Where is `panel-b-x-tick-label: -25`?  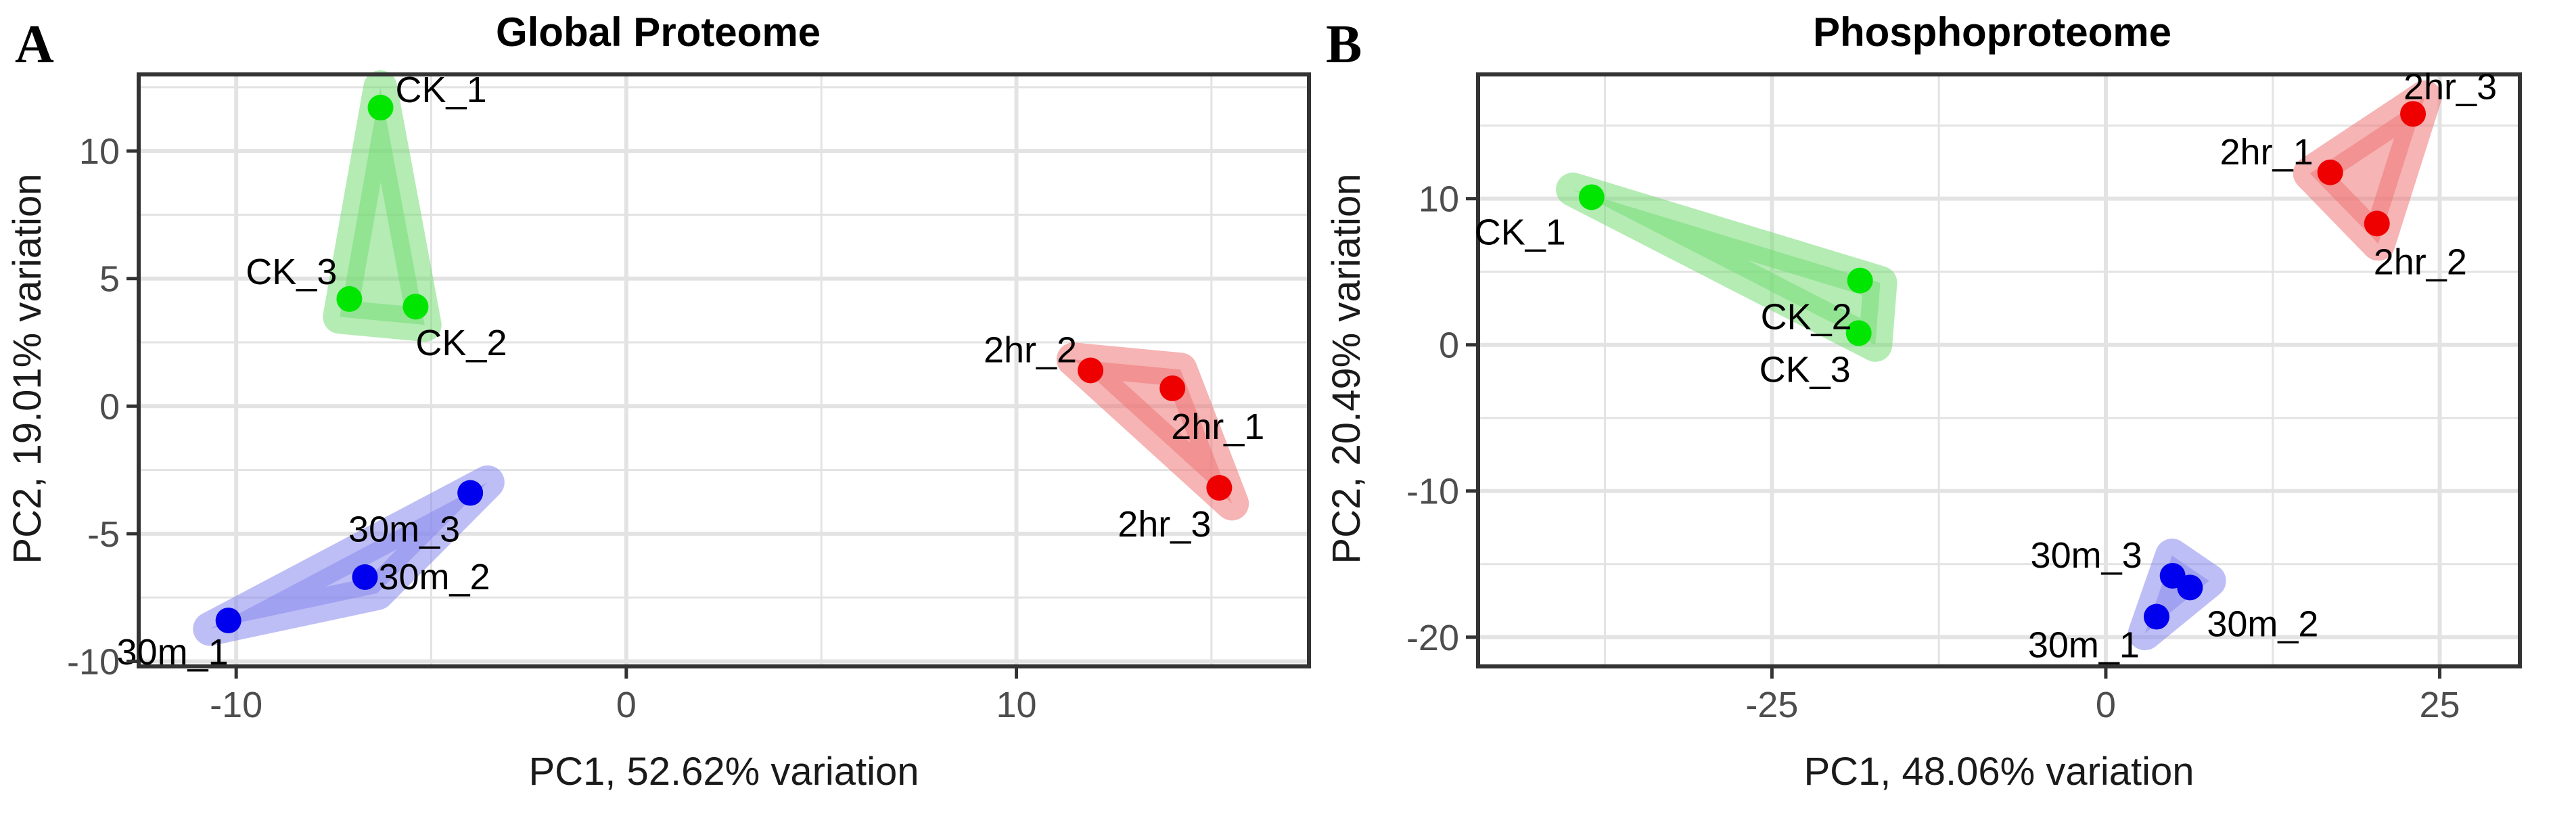
panel-b-x-tick-label: -25 is located at coordinates (1771, 705).